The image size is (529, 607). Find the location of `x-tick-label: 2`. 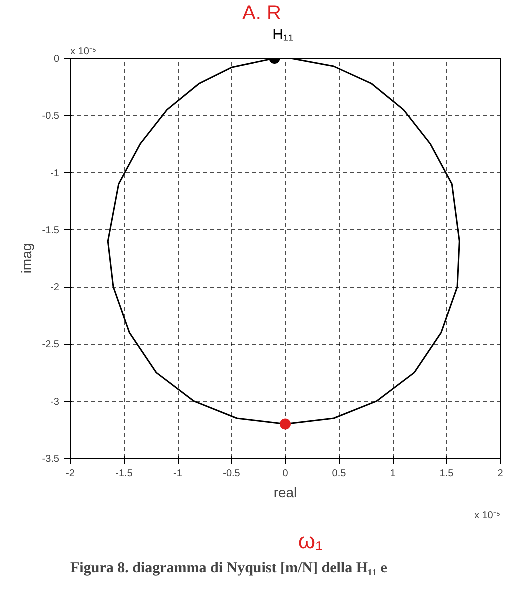

x-tick-label: 2 is located at coordinates (501, 474).